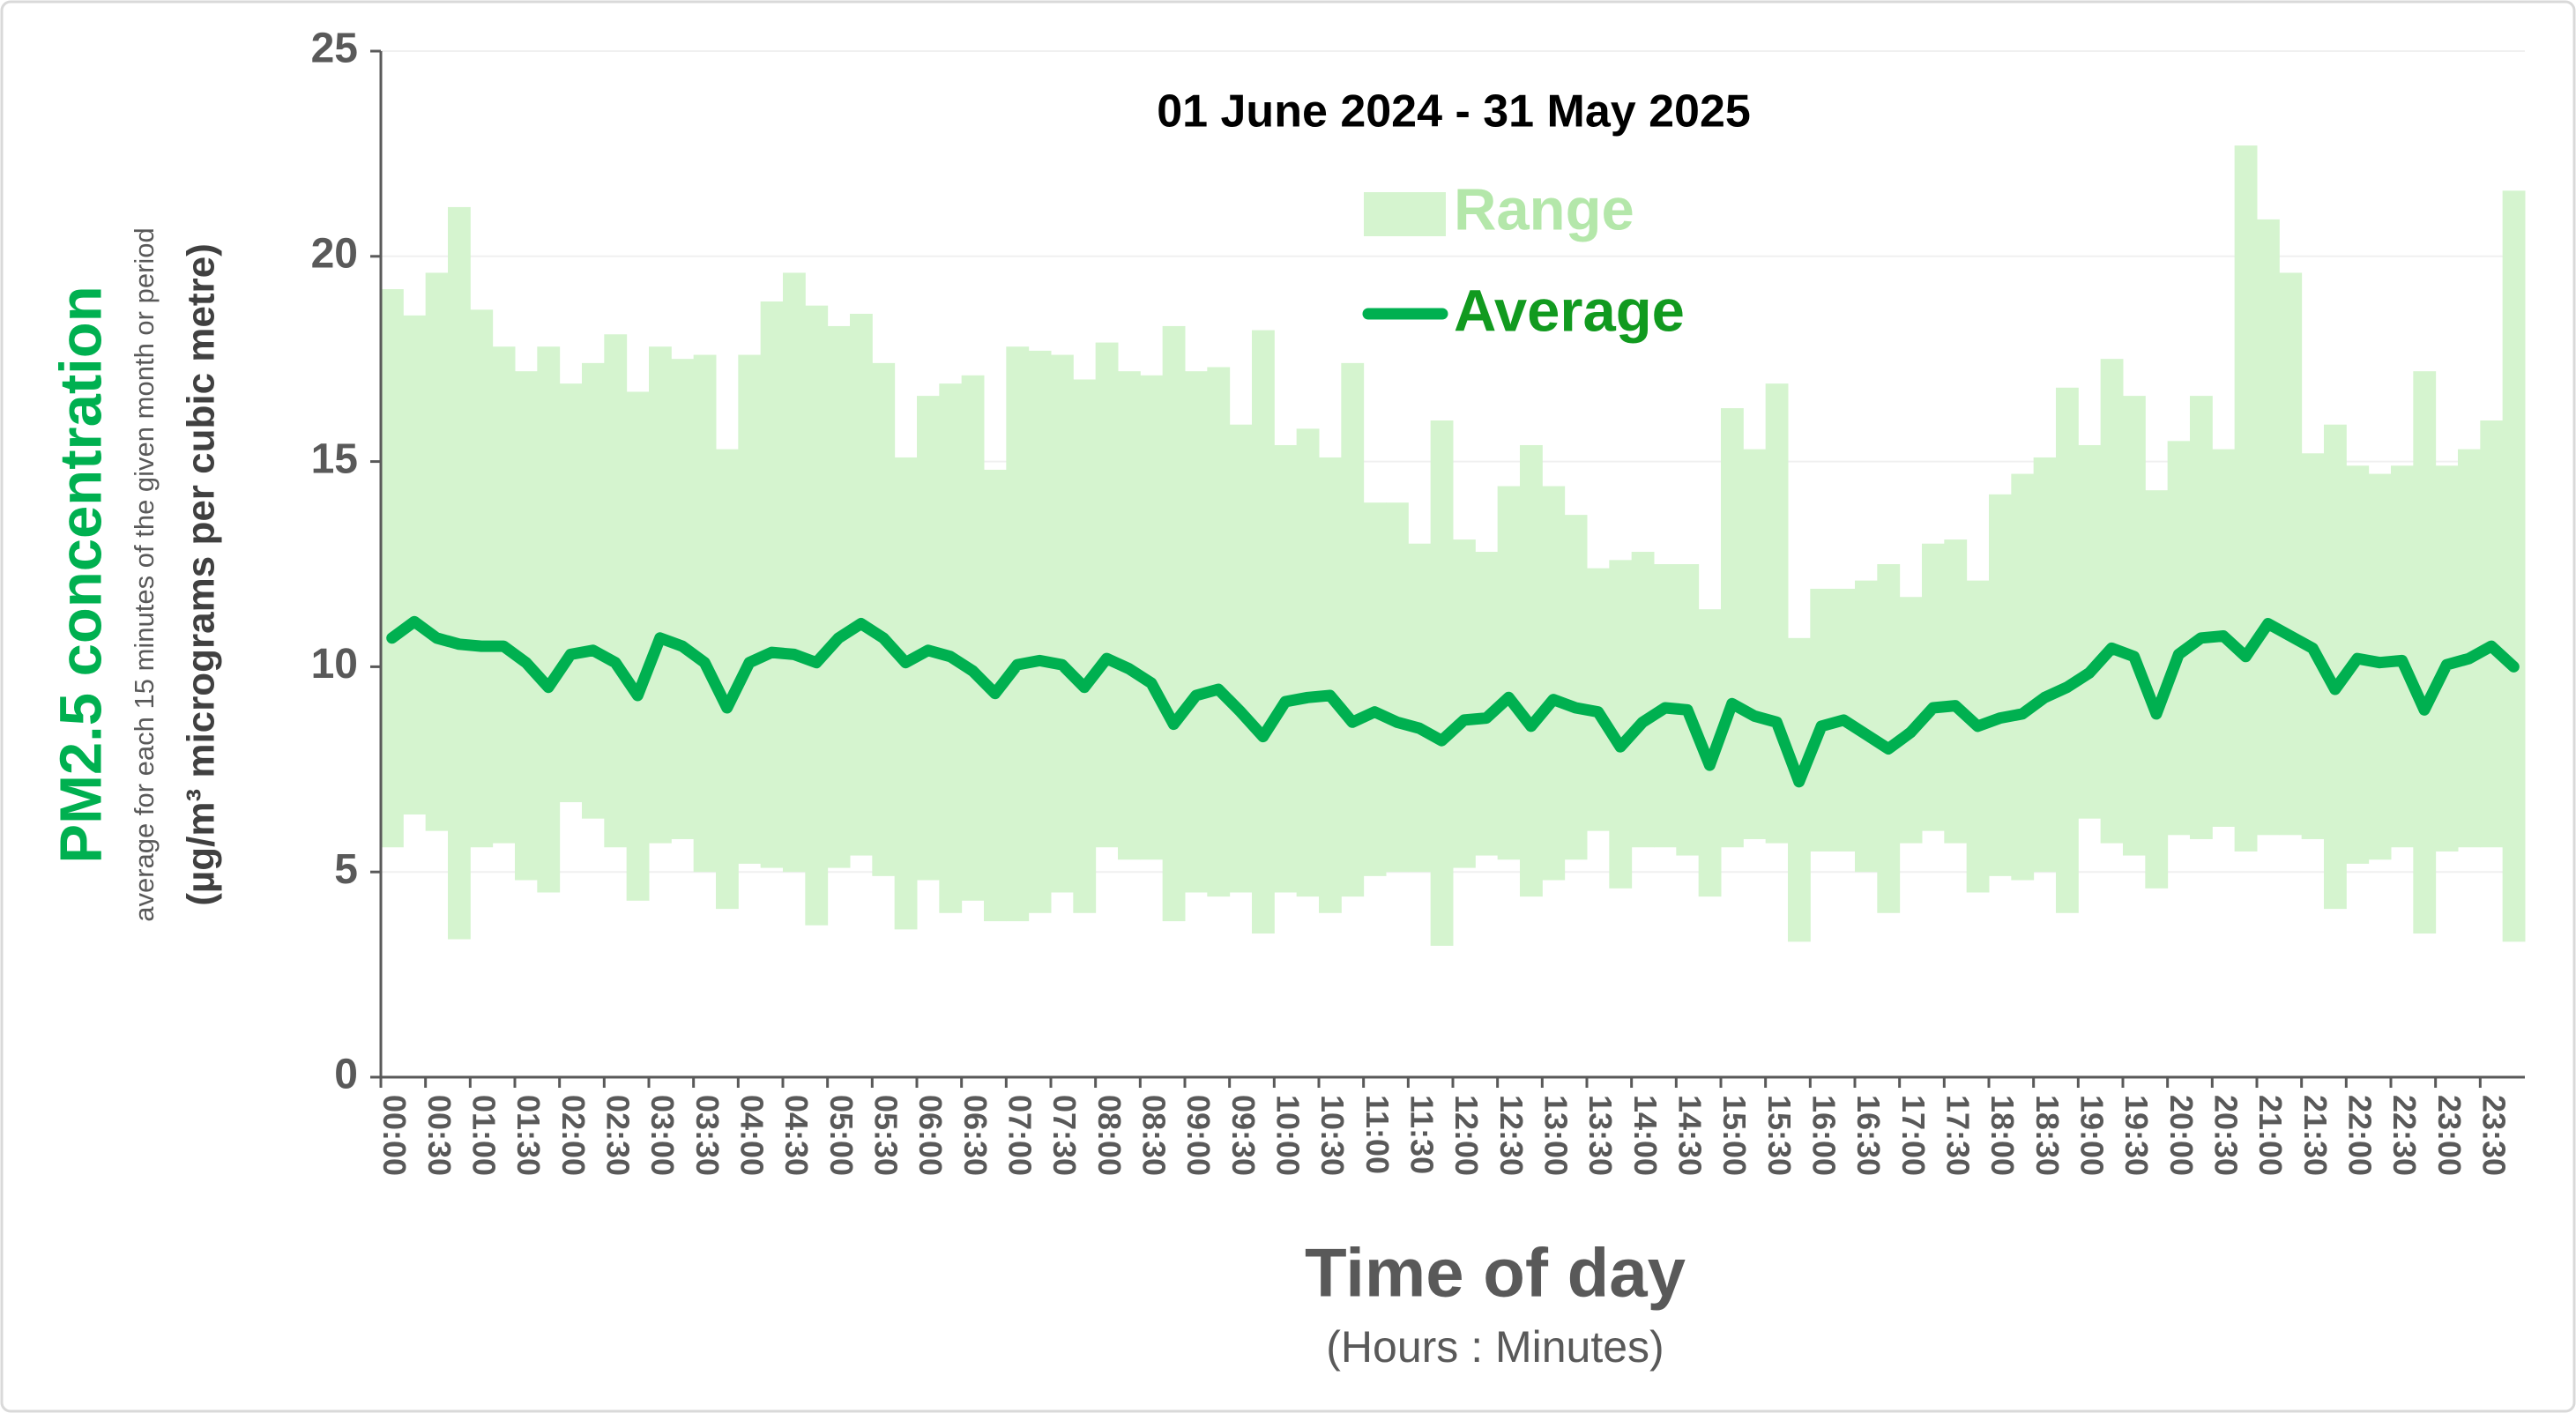  Describe the element at coordinates (2315, 1136) in the screenshot. I see `x-tick-label: 21:30` at that location.